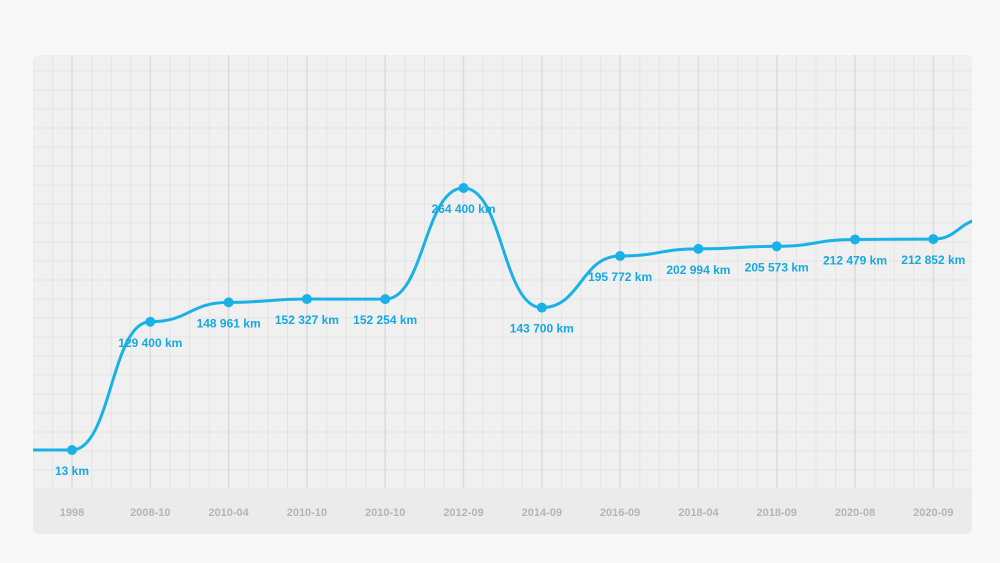 The height and width of the screenshot is (563, 1000). What do you see at coordinates (620, 513) in the screenshot?
I see `x-tick-label: 2016-09` at bounding box center [620, 513].